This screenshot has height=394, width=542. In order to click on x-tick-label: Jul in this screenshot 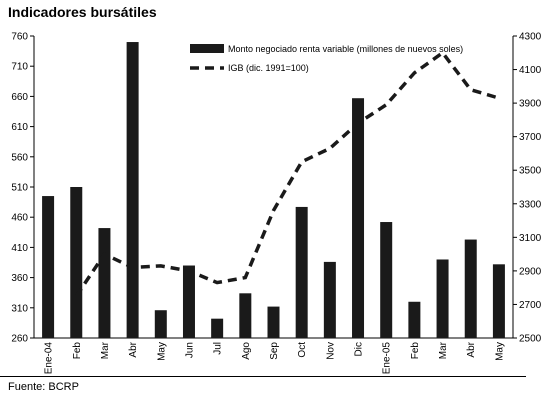, I will do `click(218, 348)`.